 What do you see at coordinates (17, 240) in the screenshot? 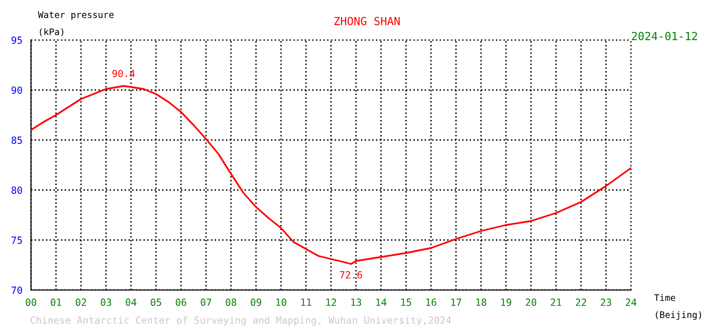
I see `y-tick-label: 75` at bounding box center [17, 240].